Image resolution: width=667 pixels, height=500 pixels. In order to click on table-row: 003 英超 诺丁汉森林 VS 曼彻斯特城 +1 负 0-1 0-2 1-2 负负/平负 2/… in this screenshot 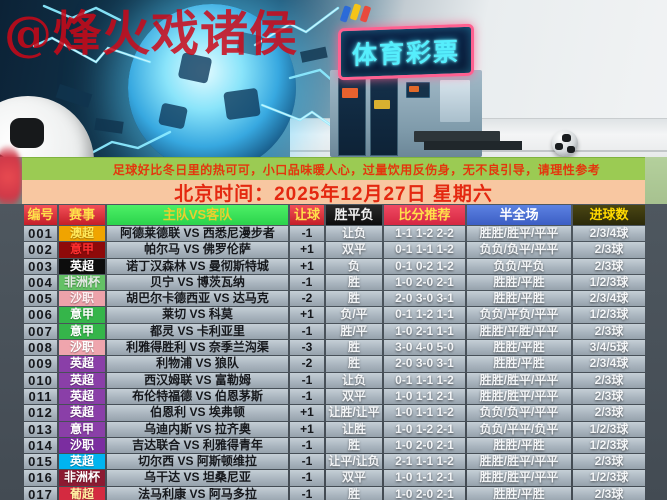, I will do `click(334, 266)`.